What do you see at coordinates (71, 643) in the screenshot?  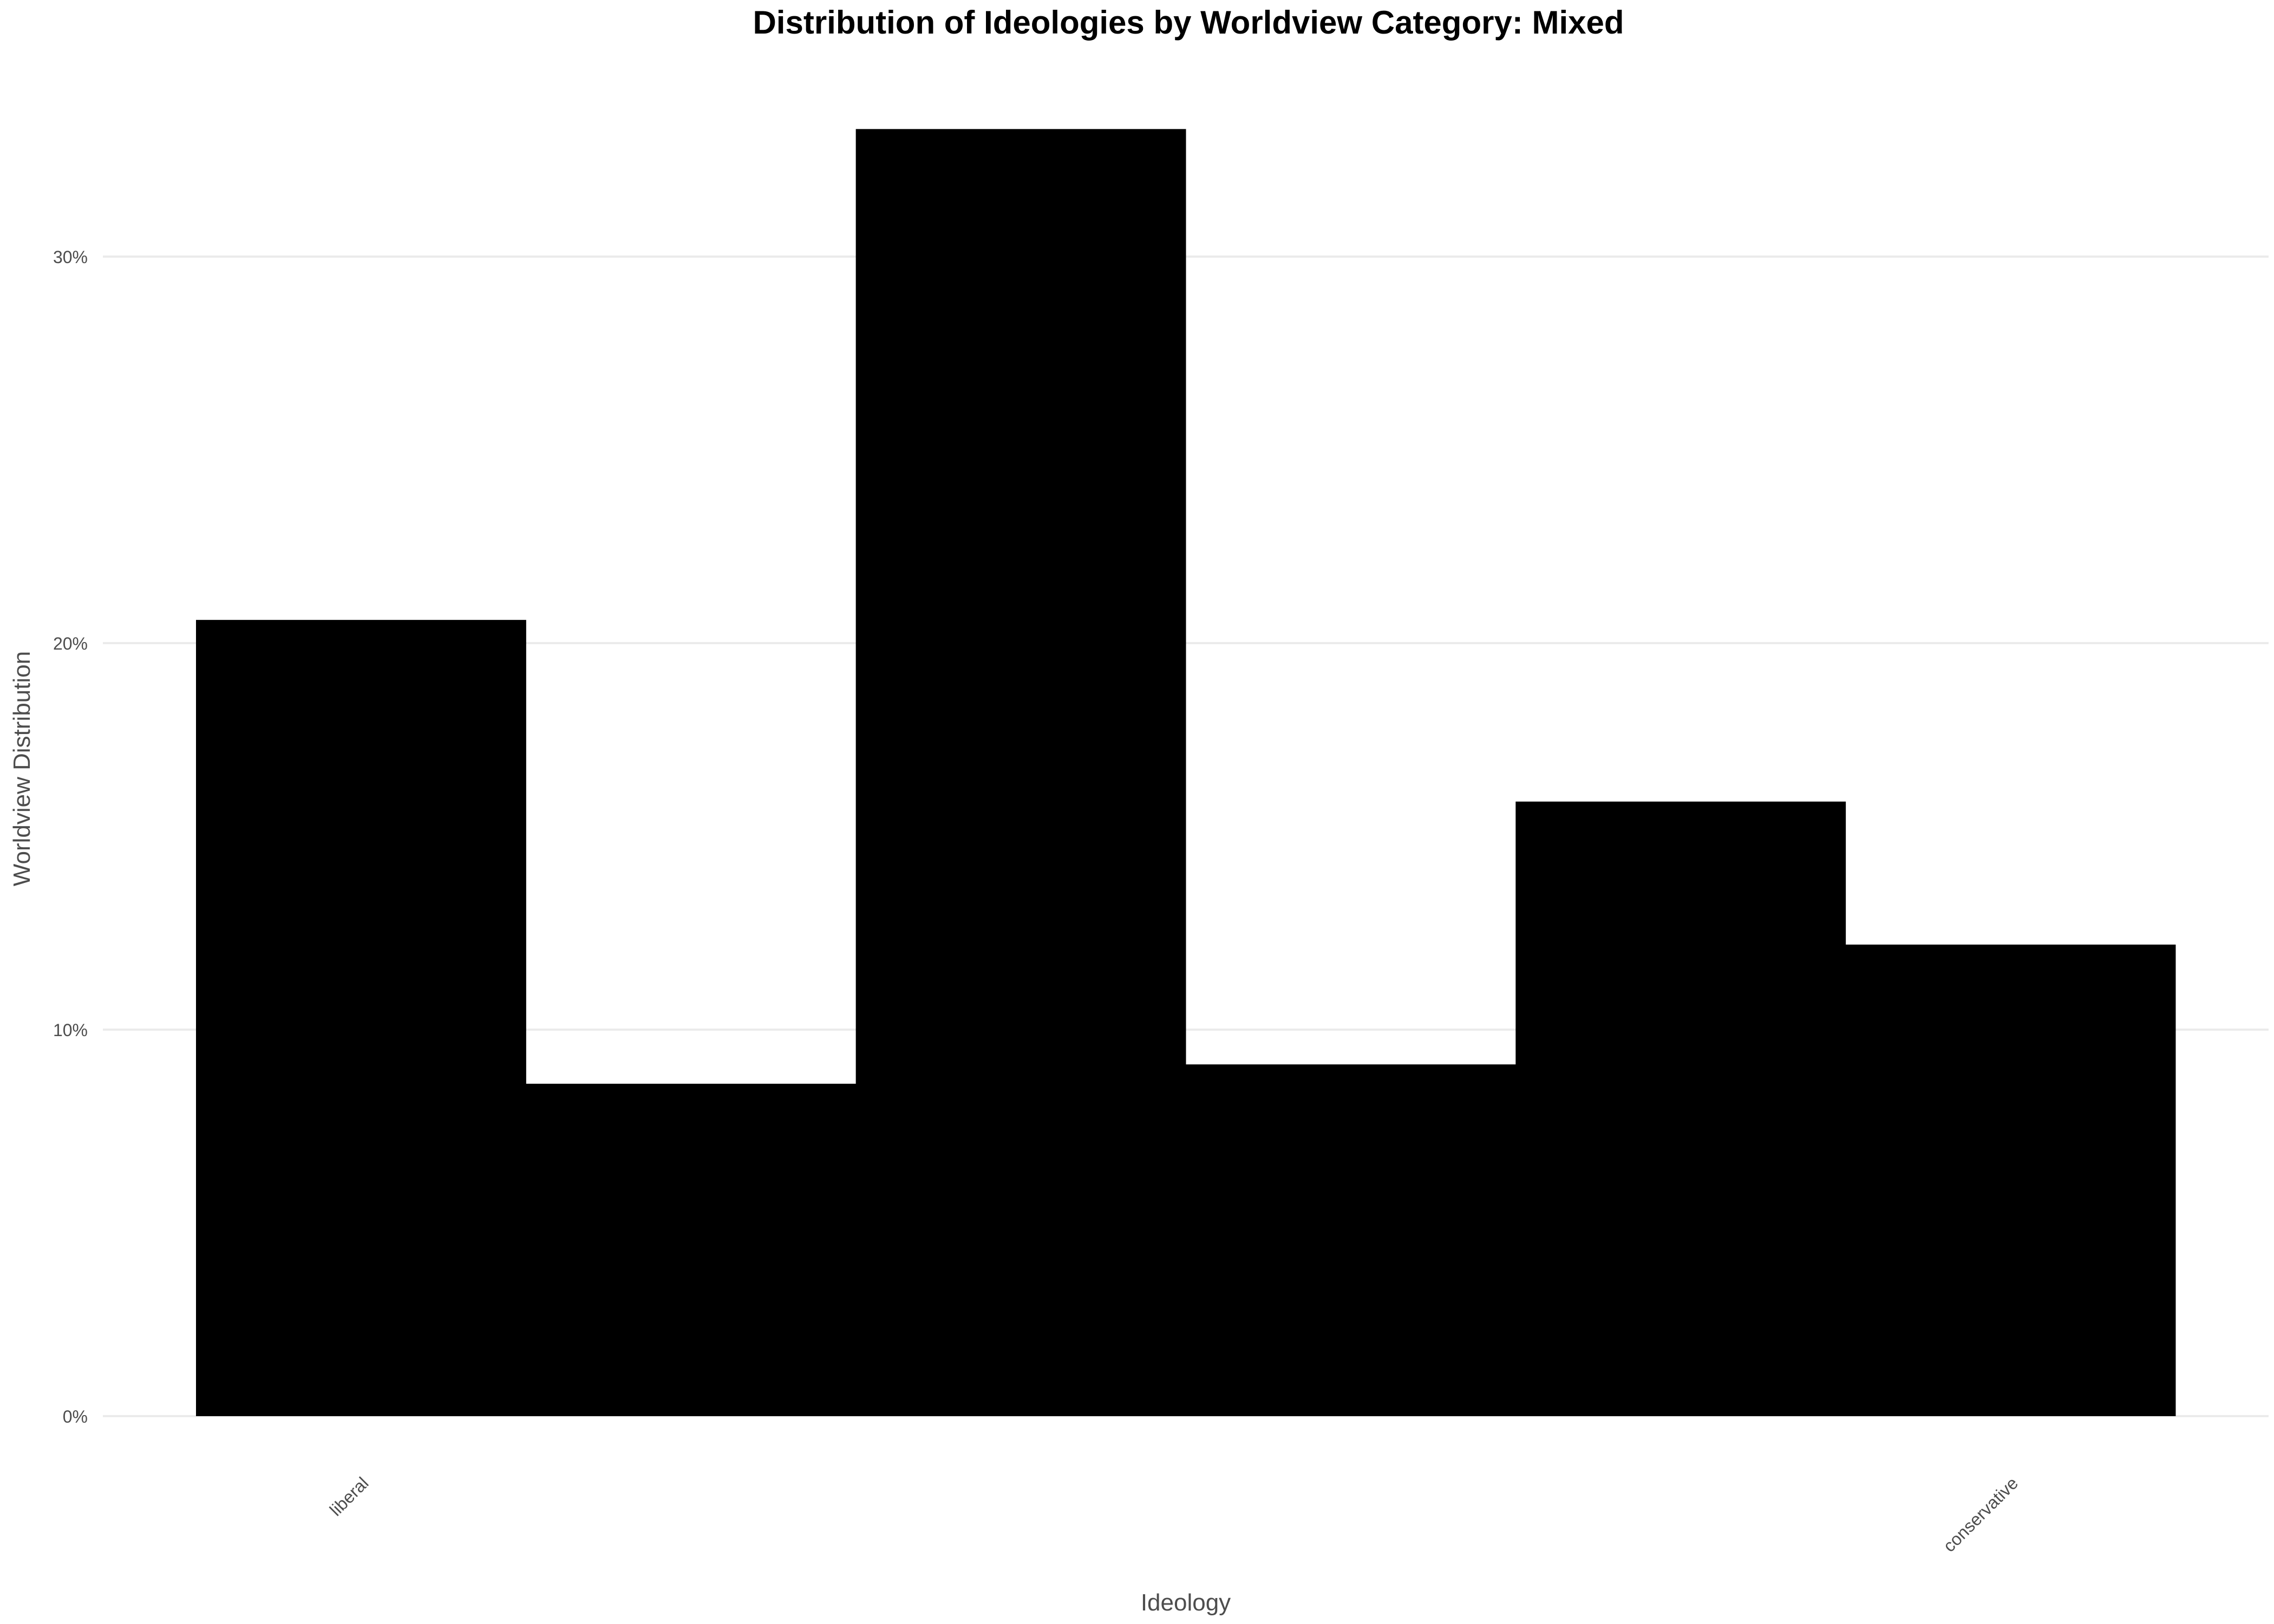 I see `y-tick-label-2: 20%` at bounding box center [71, 643].